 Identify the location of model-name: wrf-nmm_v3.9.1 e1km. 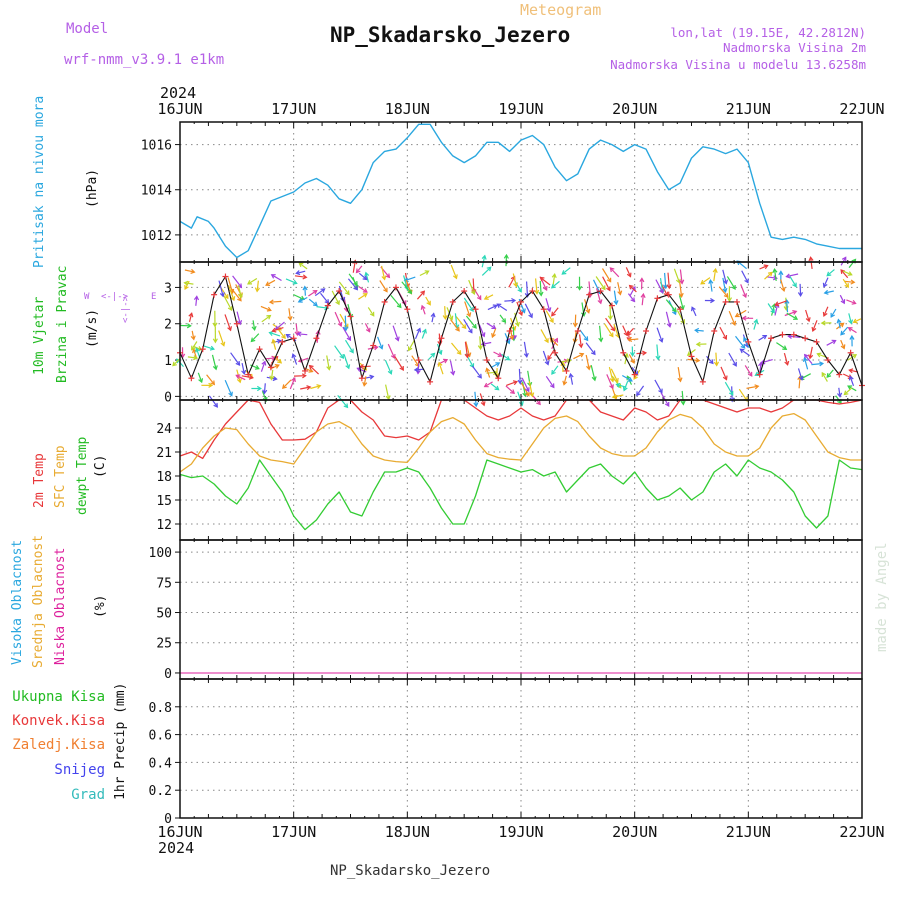
(144, 60).